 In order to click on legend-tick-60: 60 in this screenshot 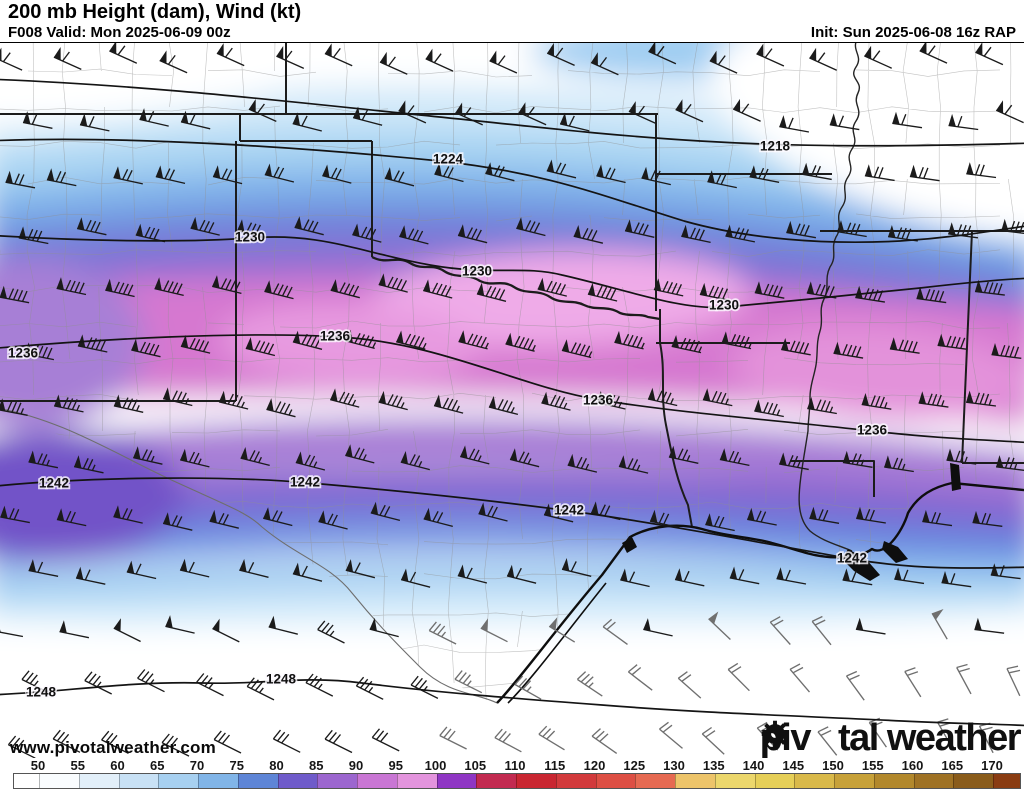, I will do `click(117, 765)`.